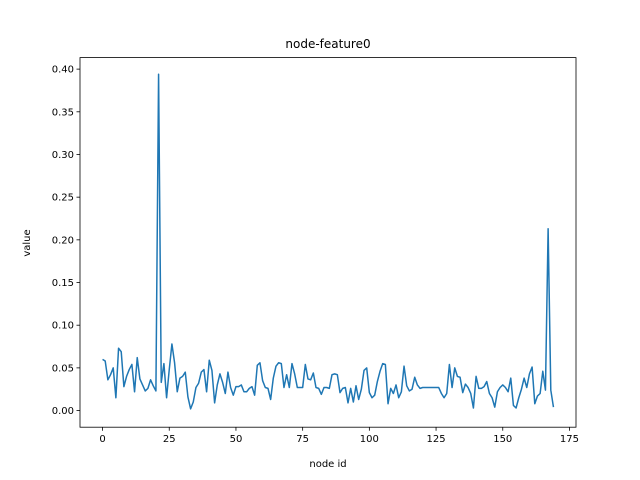  I want to click on y-tick-label: 0.15, so click(63, 283).